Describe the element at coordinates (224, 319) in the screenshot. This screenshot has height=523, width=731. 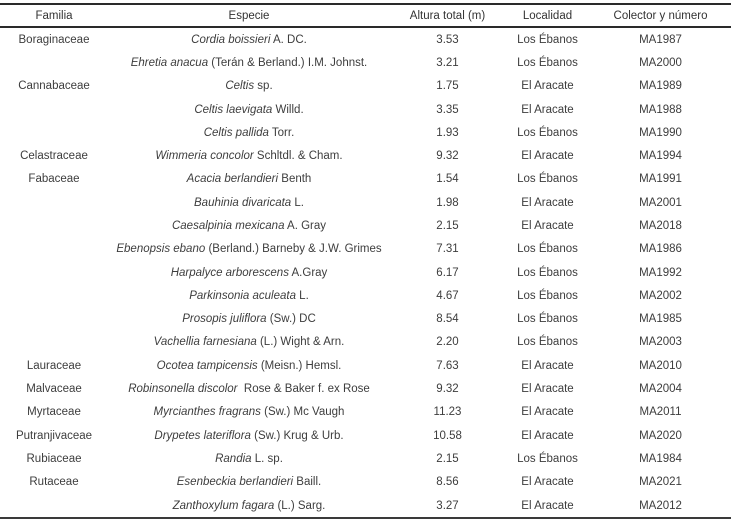
I see `especie-scientific-name: Prosopis juliflora` at that location.